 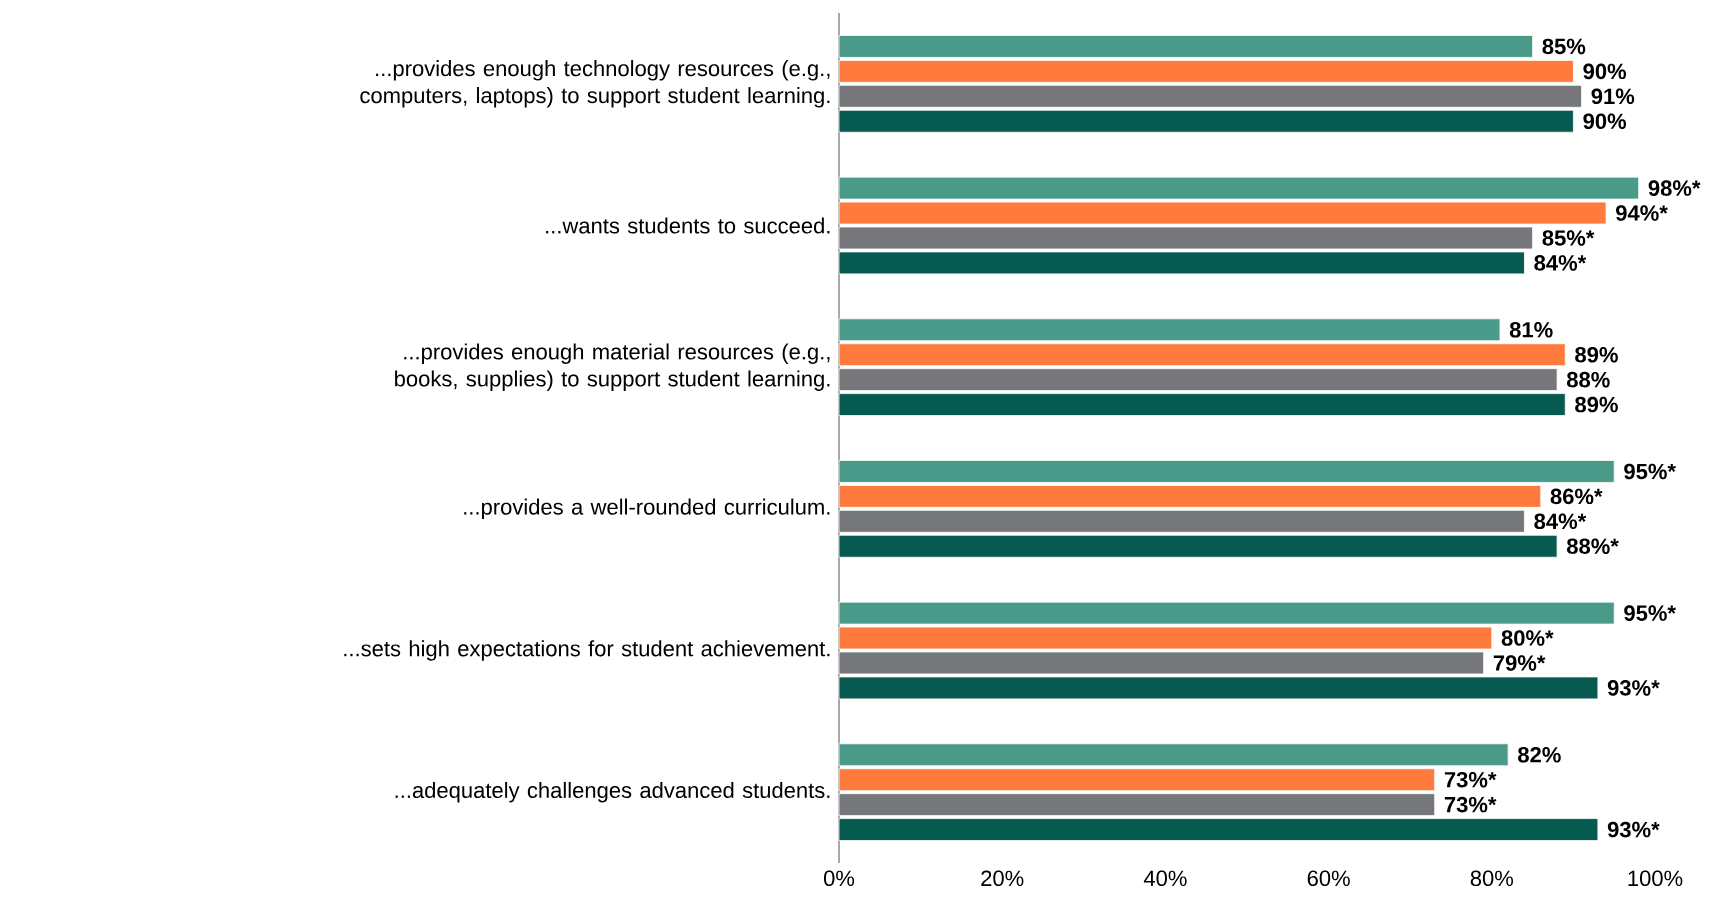 I want to click on data-label: 98%*, so click(x=1674, y=188).